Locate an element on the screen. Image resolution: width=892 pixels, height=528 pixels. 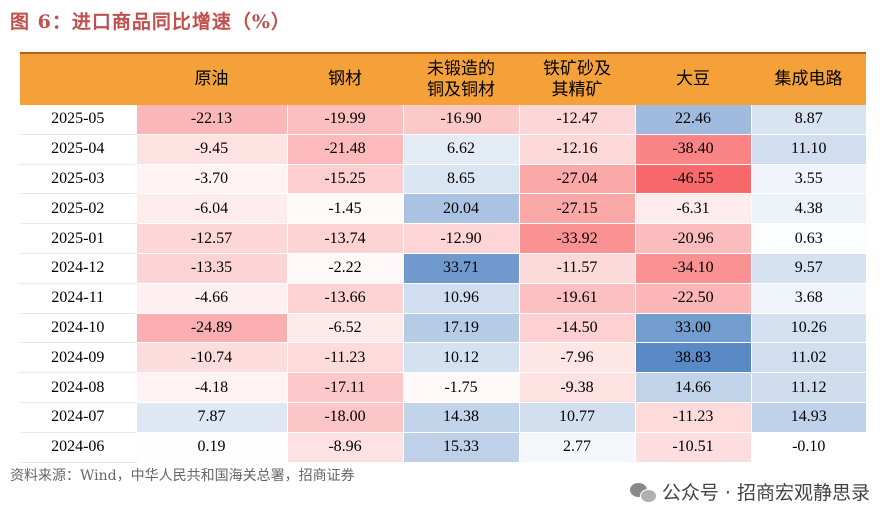
header-6: 集成电路 is located at coordinates (808, 79).